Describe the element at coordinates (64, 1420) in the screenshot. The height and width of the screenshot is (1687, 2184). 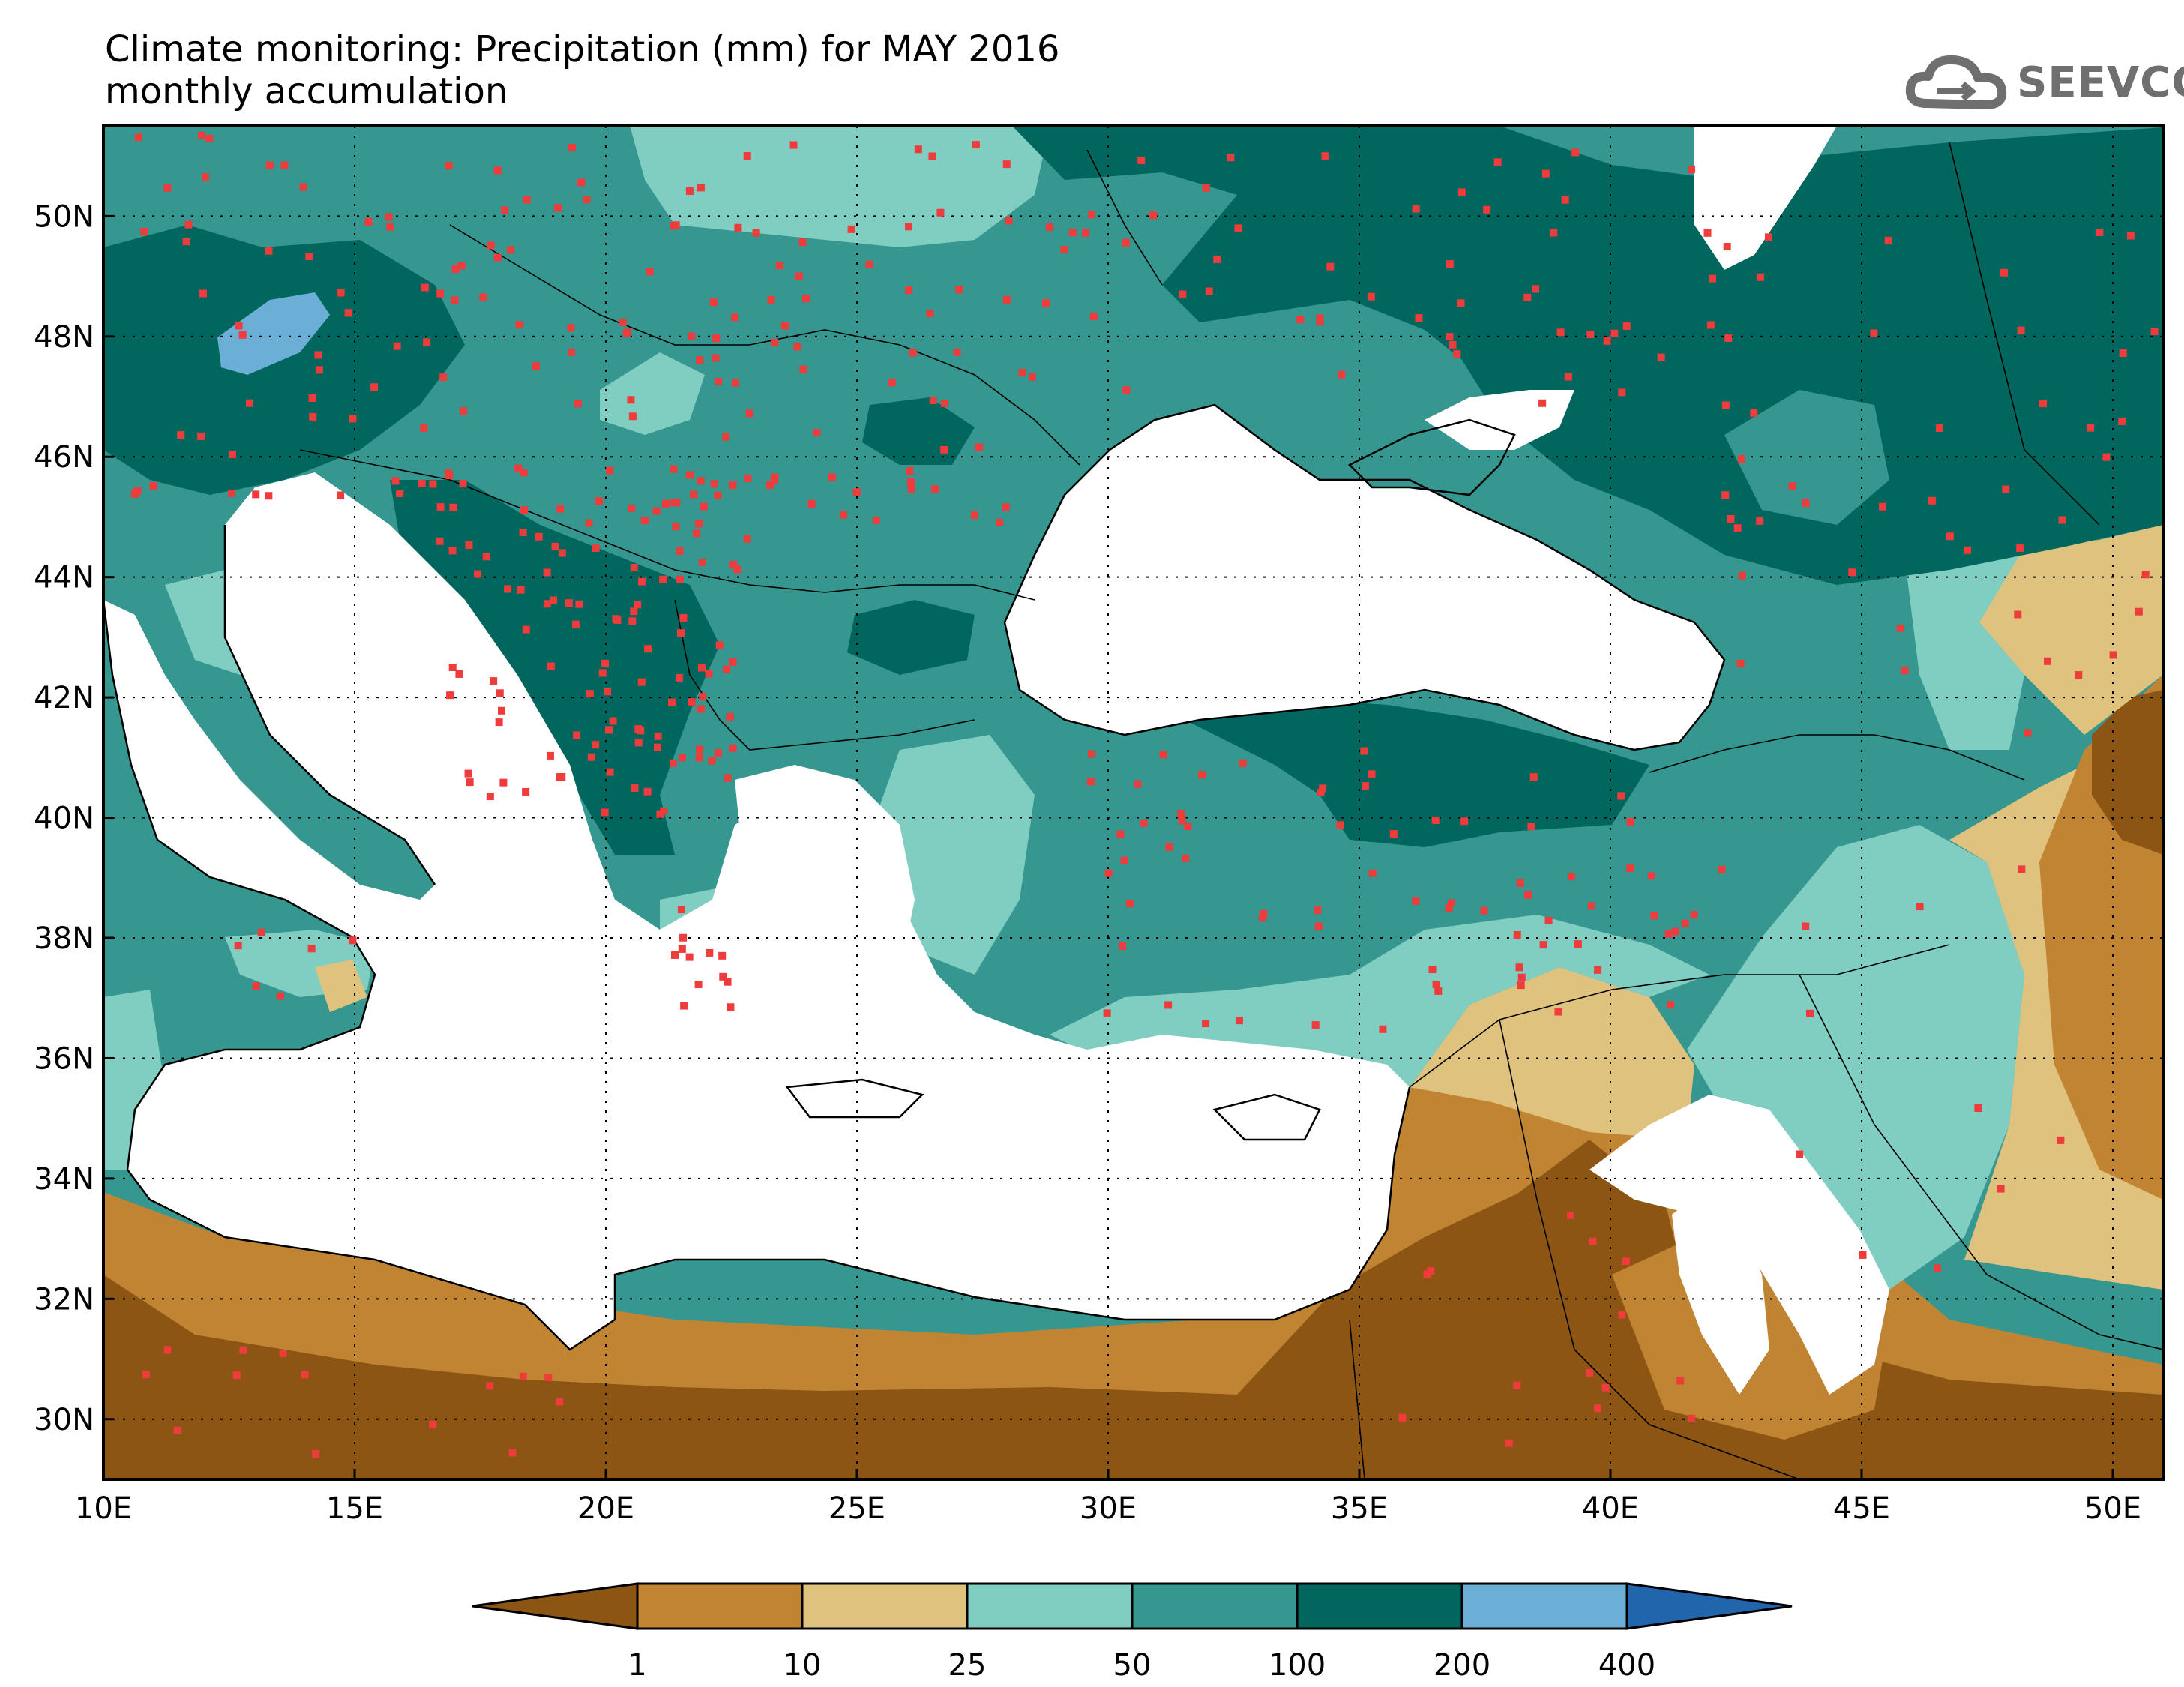
I see `lat-tick-label: 30N` at that location.